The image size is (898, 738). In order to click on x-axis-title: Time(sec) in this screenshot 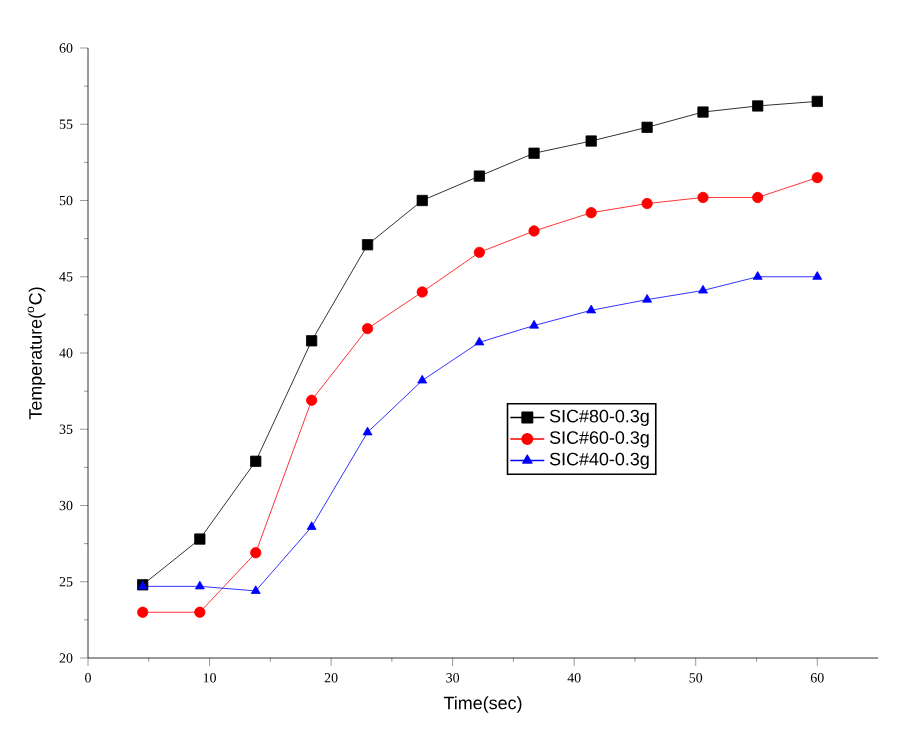, I will do `click(482, 704)`.